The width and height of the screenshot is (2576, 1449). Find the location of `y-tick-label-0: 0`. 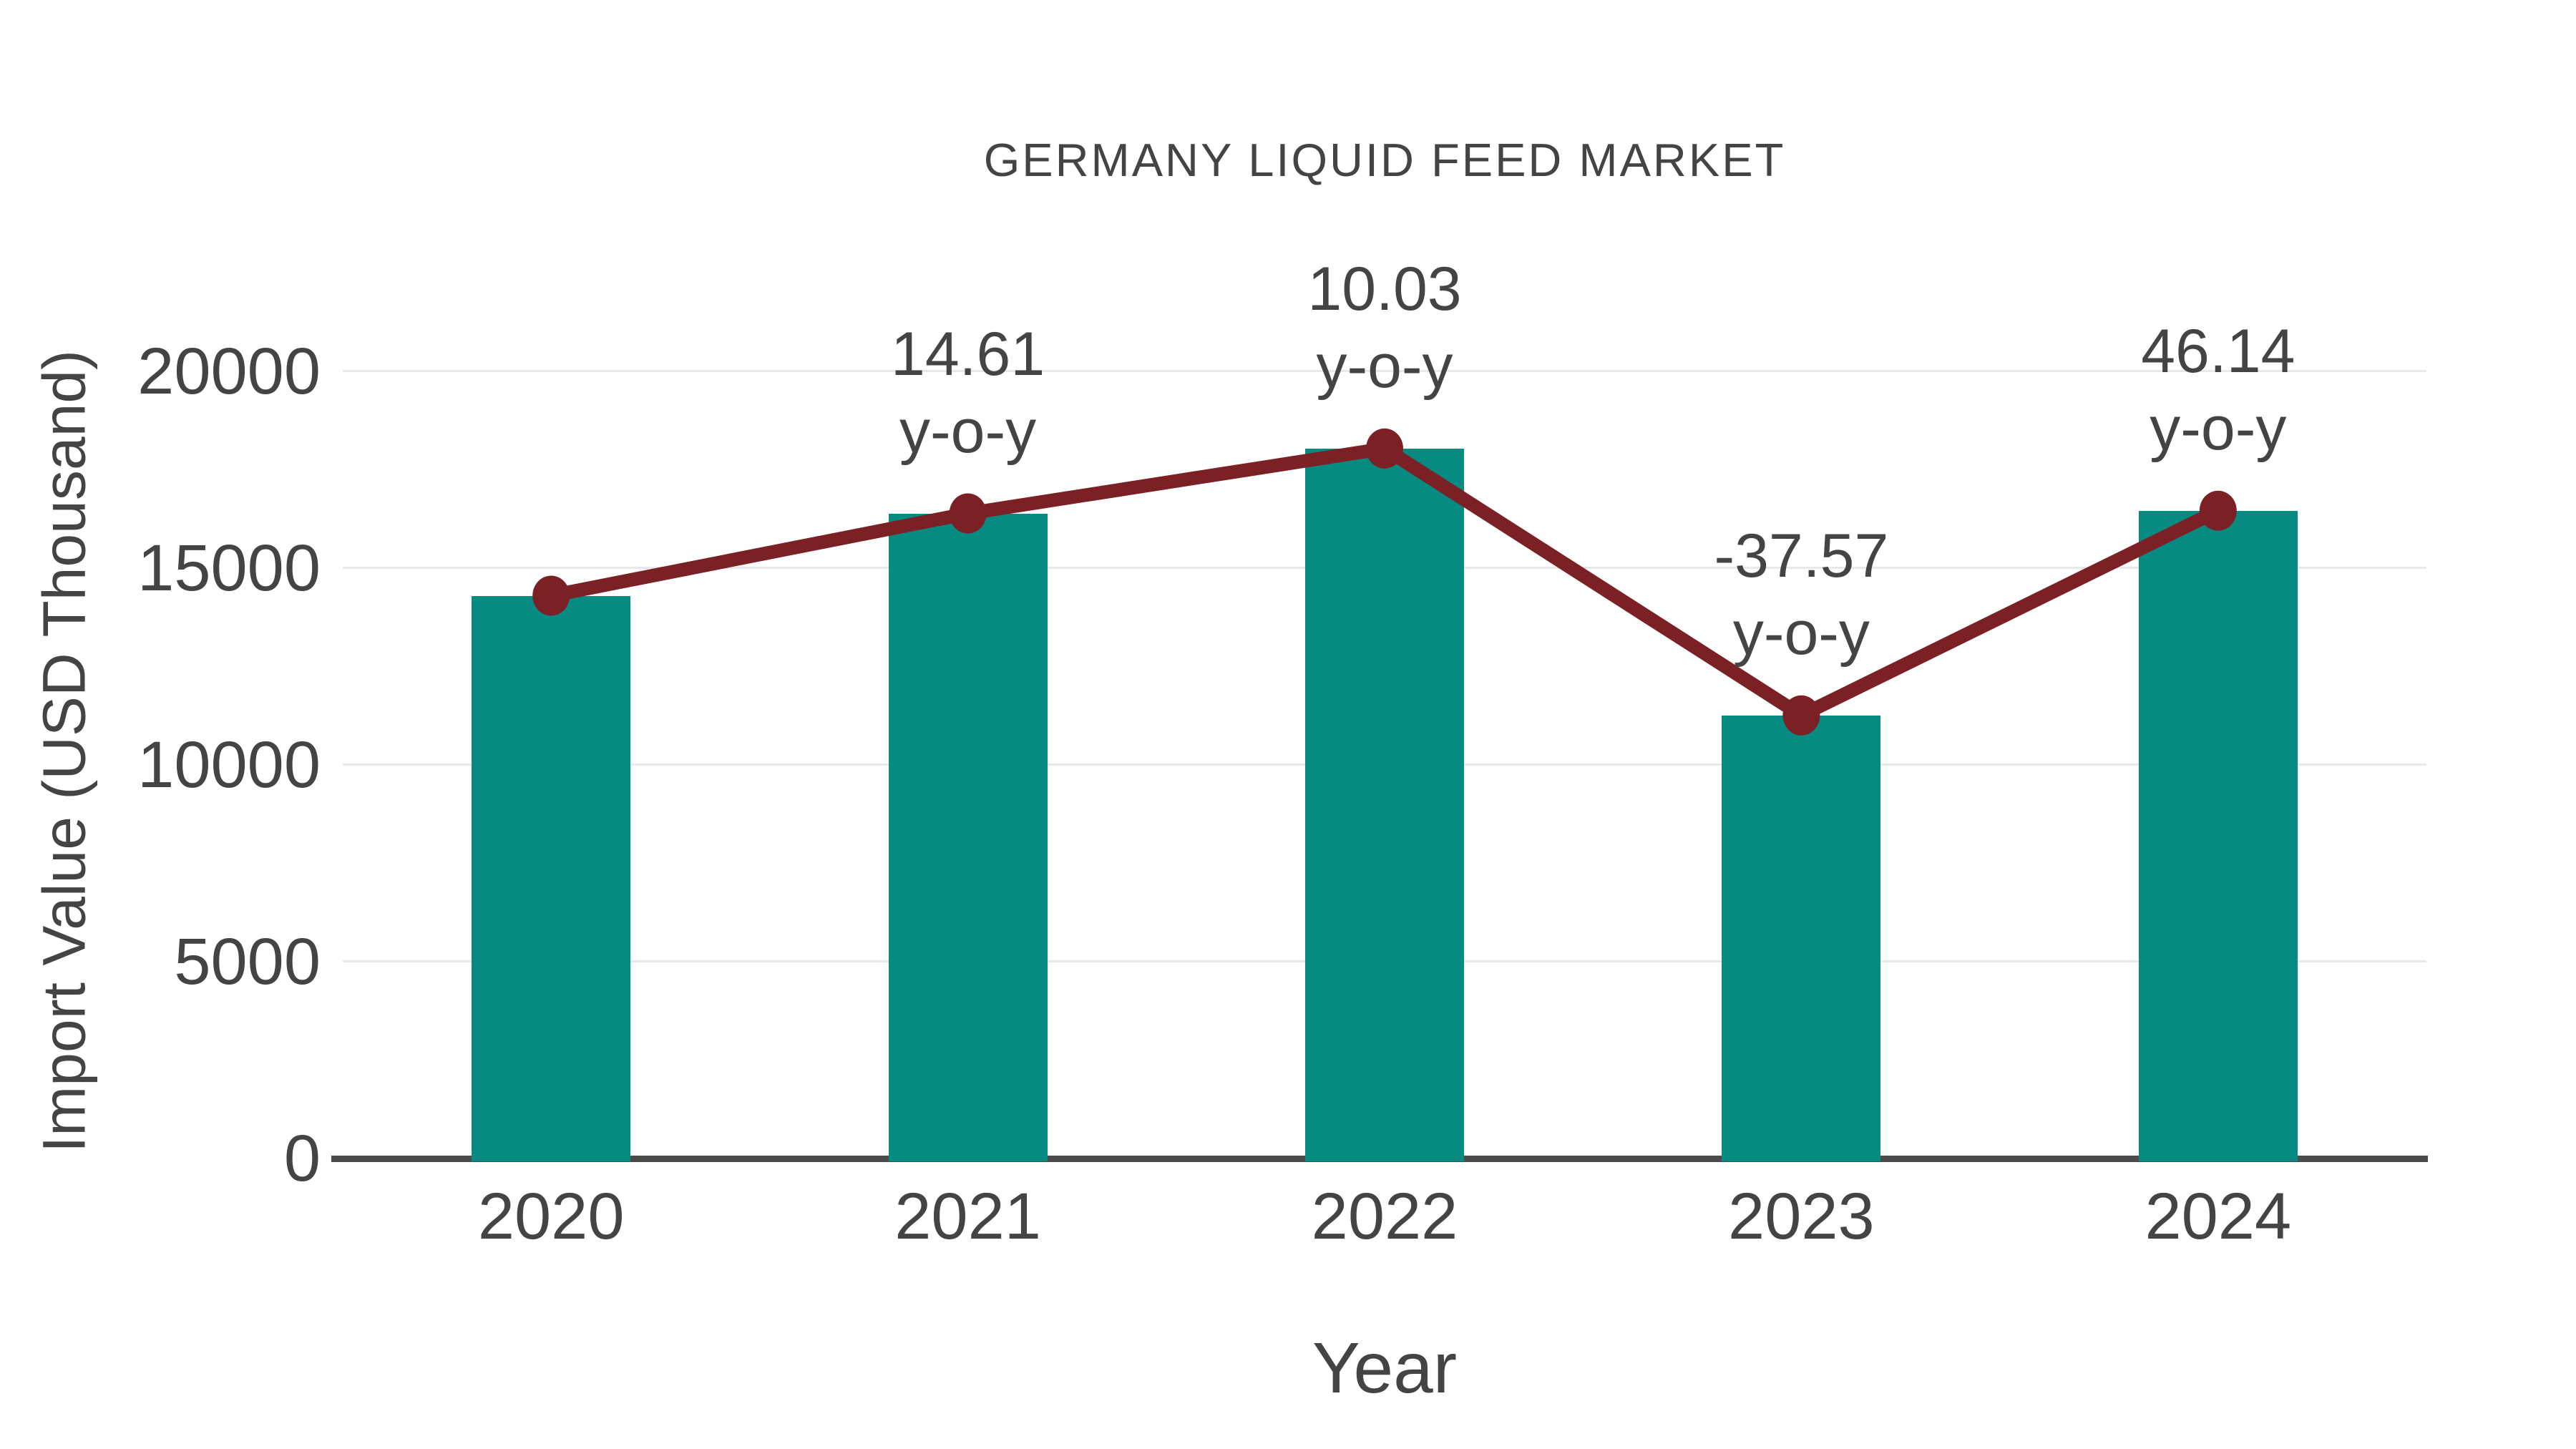

y-tick-label-0: 0 is located at coordinates (302, 1158).